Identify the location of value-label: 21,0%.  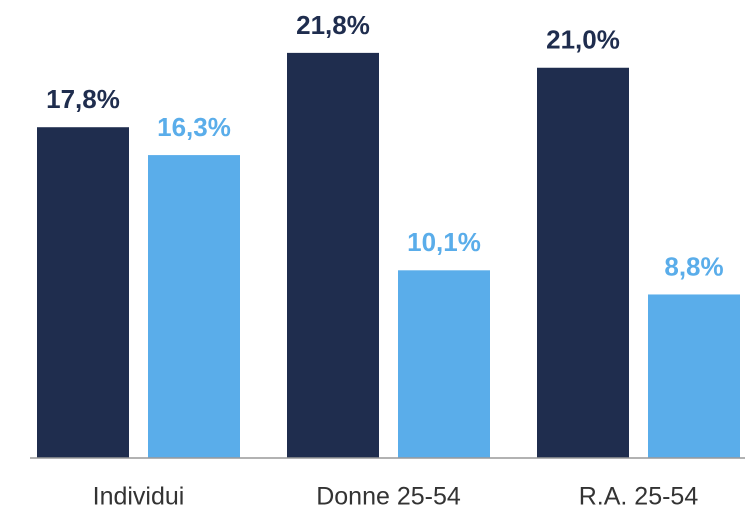
(583, 40).